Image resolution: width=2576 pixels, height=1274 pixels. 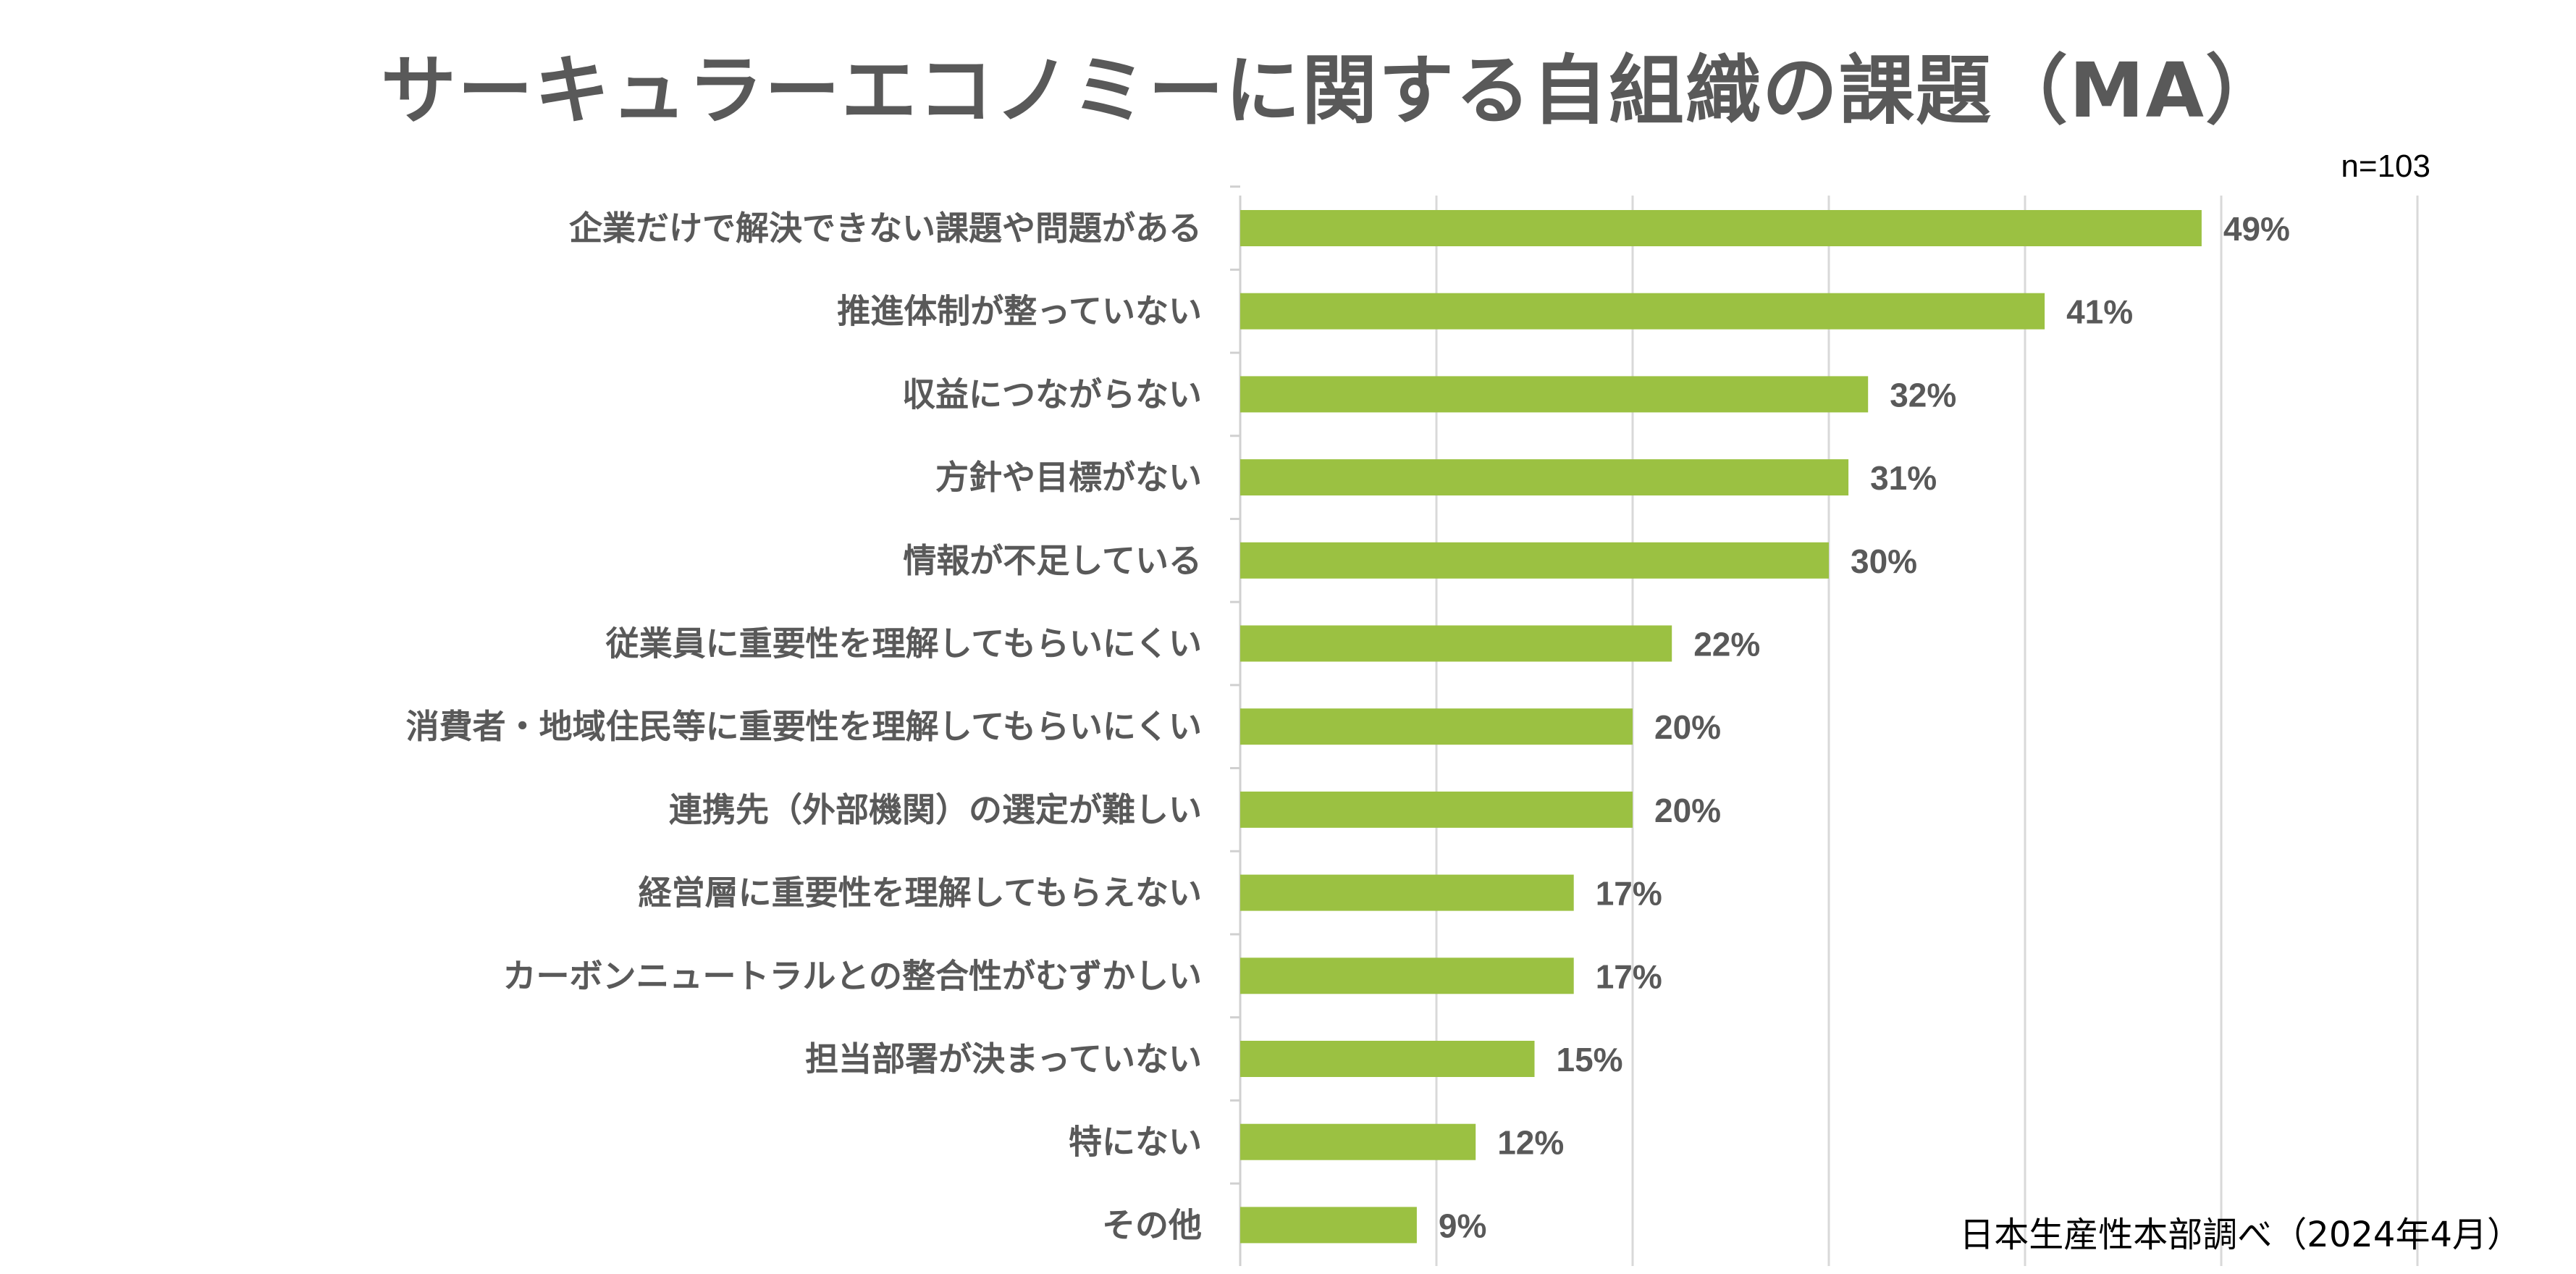 What do you see at coordinates (2240, 1235) in the screenshot?
I see `source-note: 日本生産性本部調べ（2024年4月）` at bounding box center [2240, 1235].